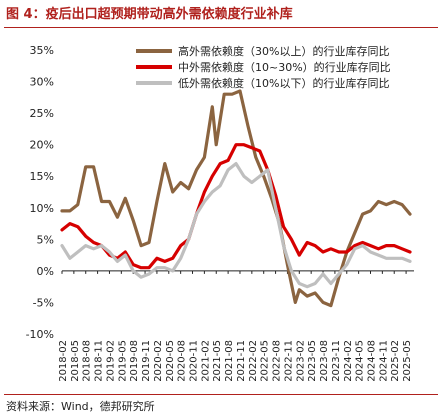 The height and width of the screenshot is (418, 442). I want to click on x-tick-label: 2021-05, so click(217, 361).